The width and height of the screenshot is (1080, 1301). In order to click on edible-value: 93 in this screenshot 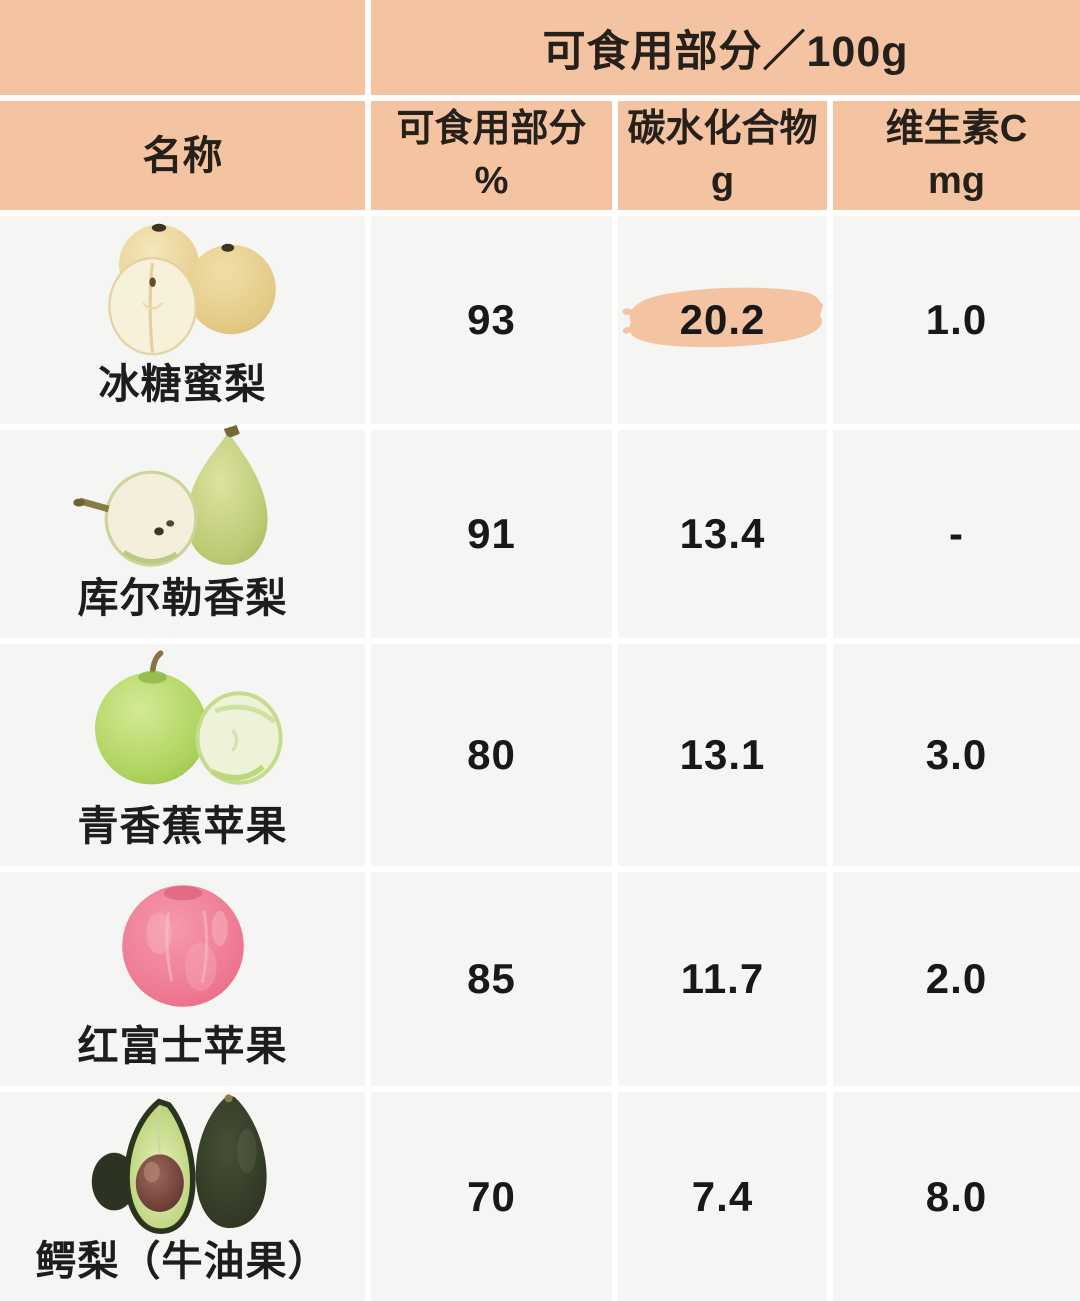, I will do `click(491, 319)`.